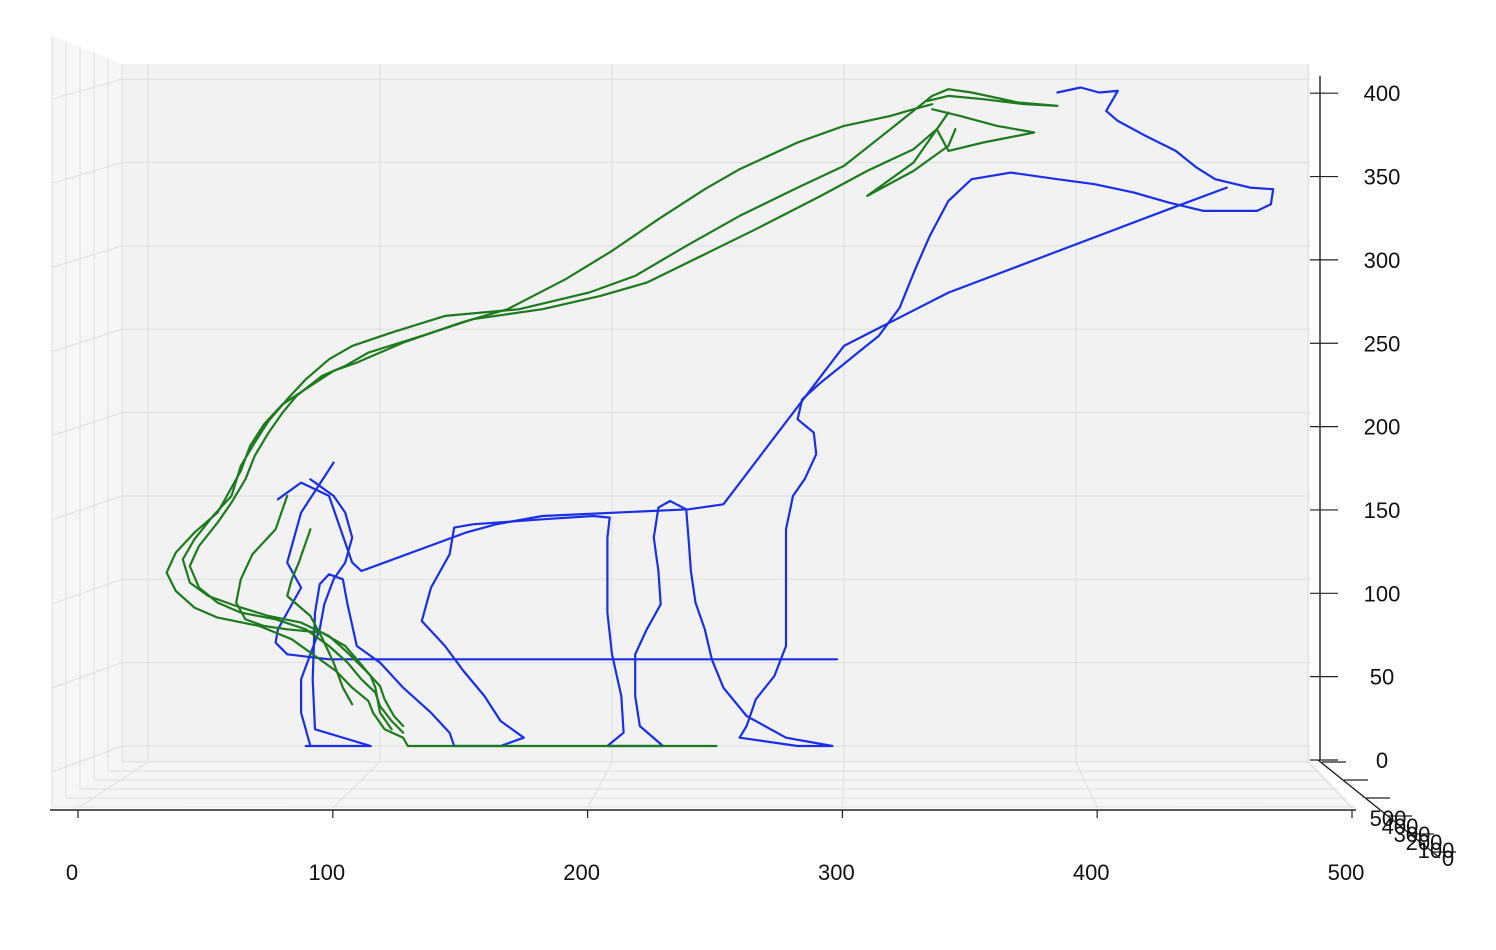  What do you see at coordinates (1382, 177) in the screenshot?
I see `y-tick-label: 350` at bounding box center [1382, 177].